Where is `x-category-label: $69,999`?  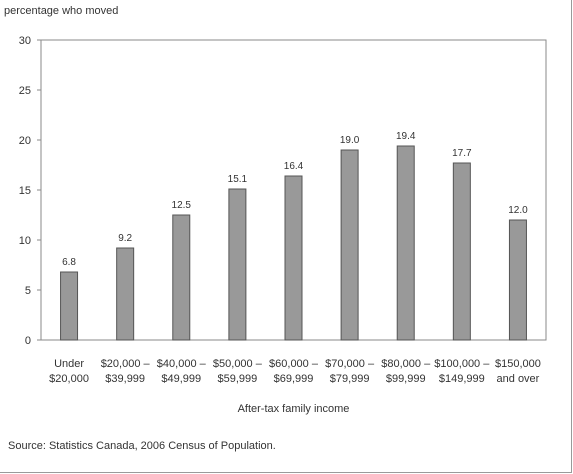
x-category-label: $69,999 is located at coordinates (294, 379).